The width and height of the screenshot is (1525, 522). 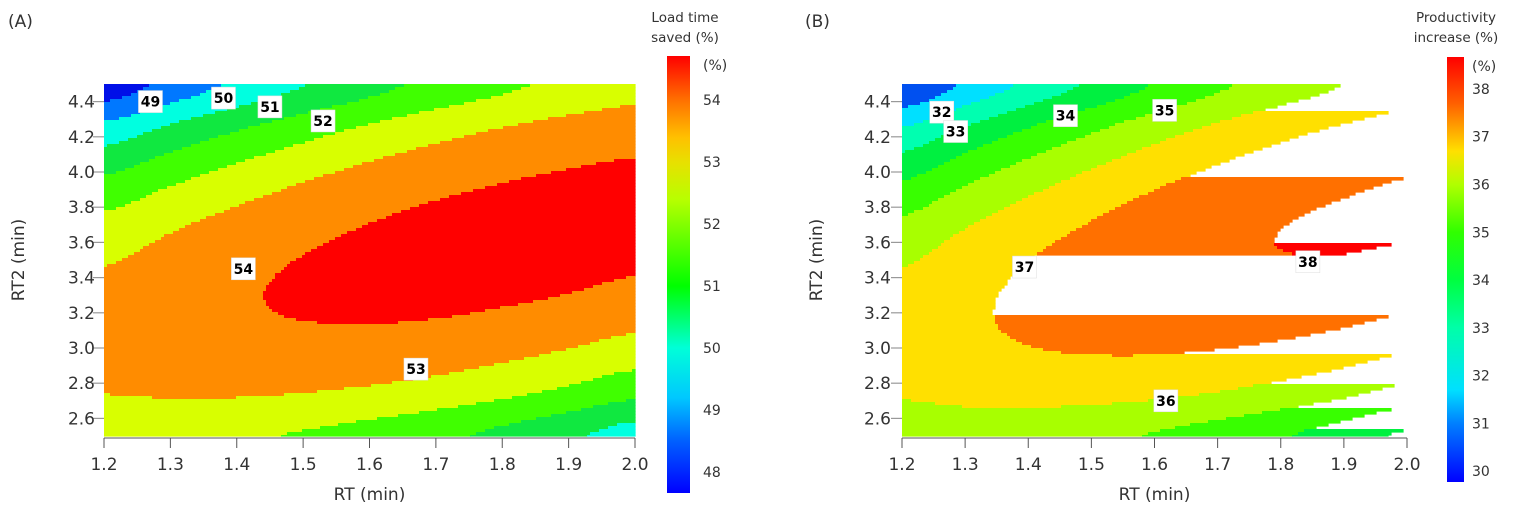 I want to click on x-tick-label: 2.0, so click(x=1406, y=465).